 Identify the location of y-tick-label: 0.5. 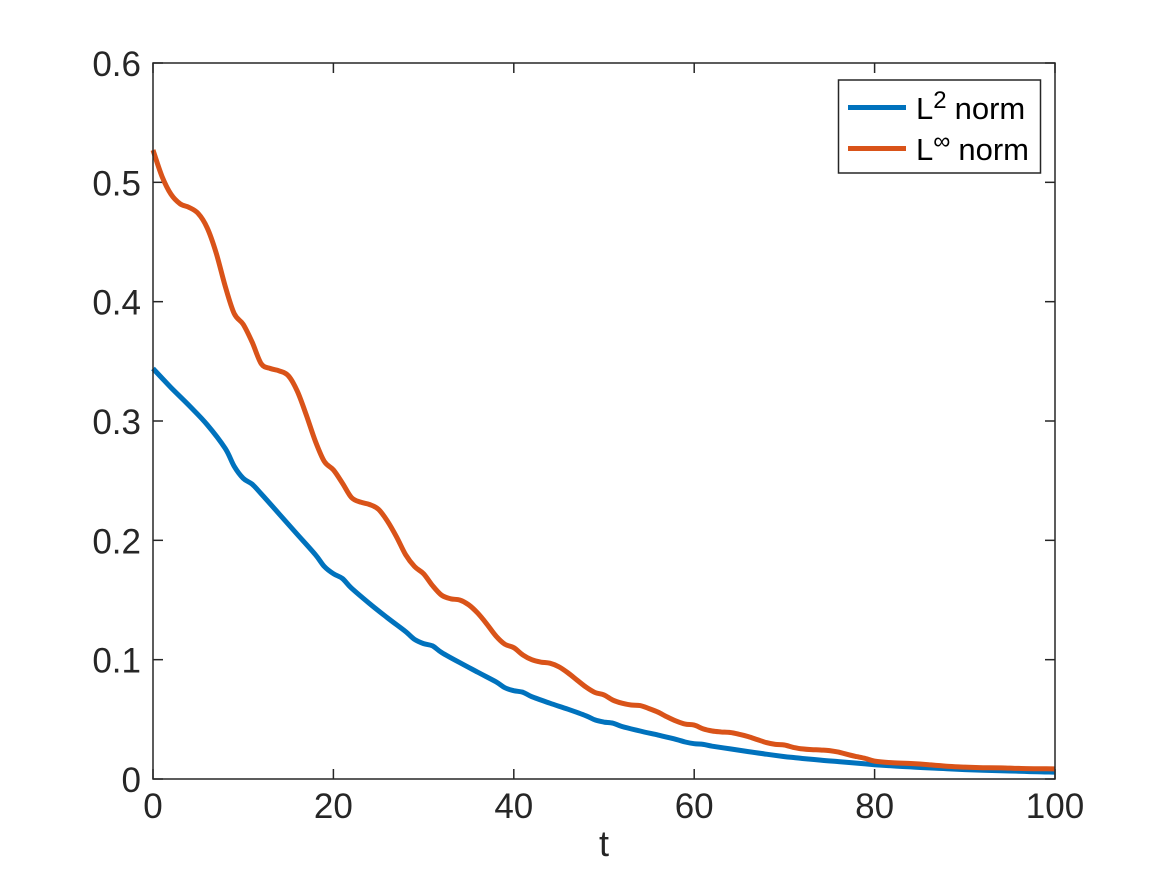
(116, 183).